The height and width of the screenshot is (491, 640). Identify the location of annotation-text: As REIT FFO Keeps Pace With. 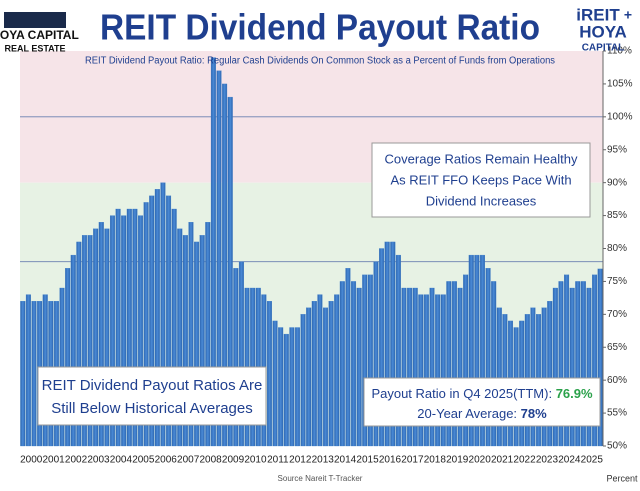
(480, 179).